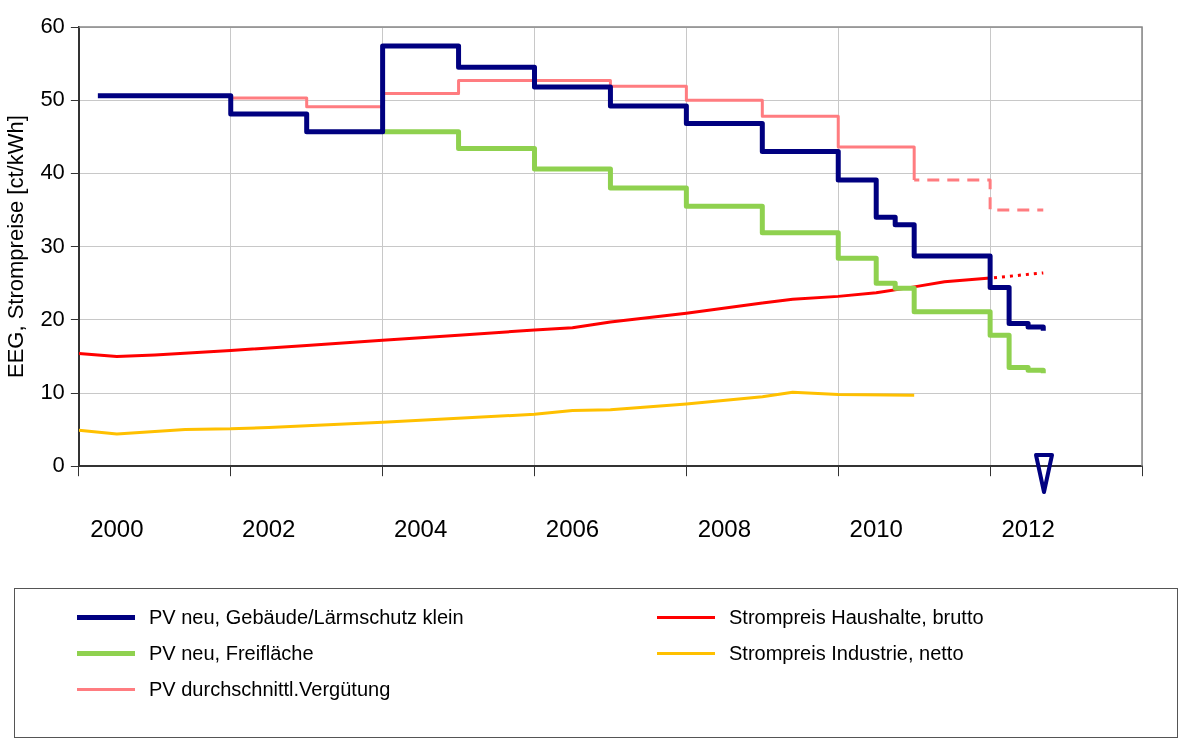 The width and height of the screenshot is (1182, 740). What do you see at coordinates (856, 617) in the screenshot?
I see `legend-label: Strompreis Haushalte, brutto` at bounding box center [856, 617].